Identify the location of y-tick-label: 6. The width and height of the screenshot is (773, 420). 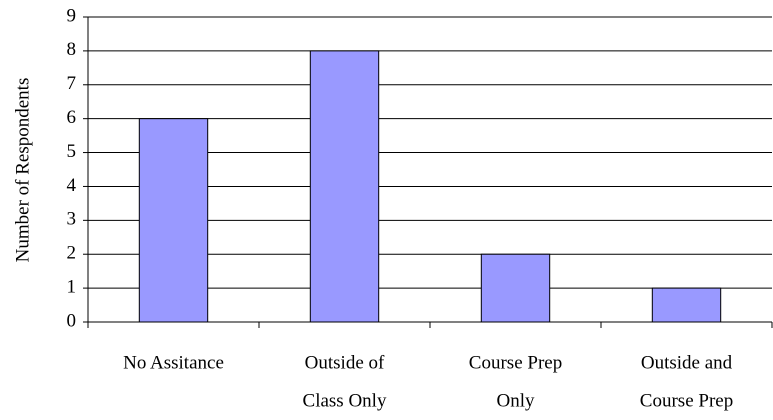
(72, 117).